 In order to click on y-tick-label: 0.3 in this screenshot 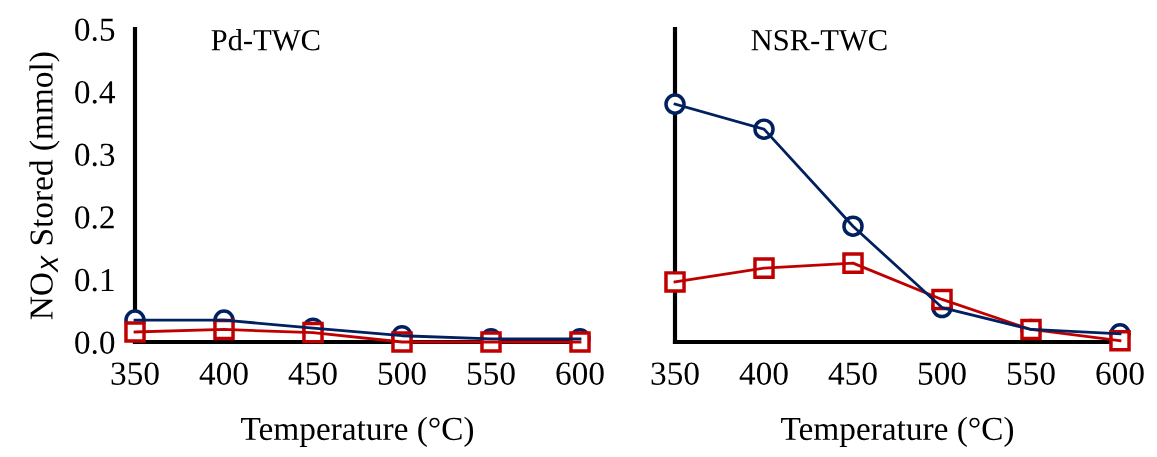, I will do `click(95, 155)`.